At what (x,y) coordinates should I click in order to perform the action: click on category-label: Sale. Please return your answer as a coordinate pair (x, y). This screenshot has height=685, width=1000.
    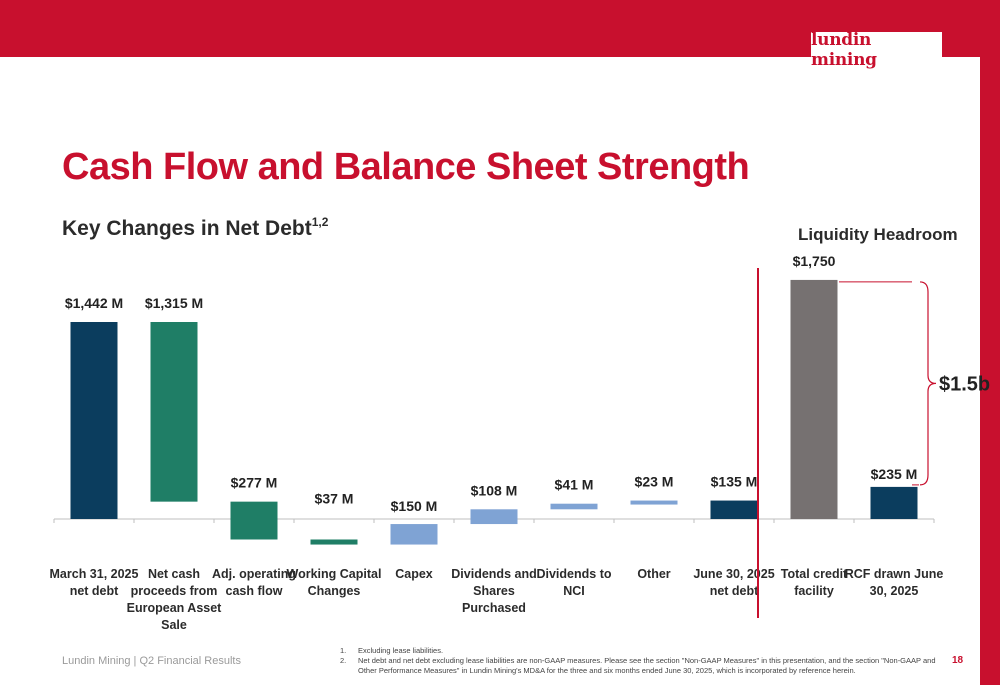
    Looking at the image, I should click on (174, 625).